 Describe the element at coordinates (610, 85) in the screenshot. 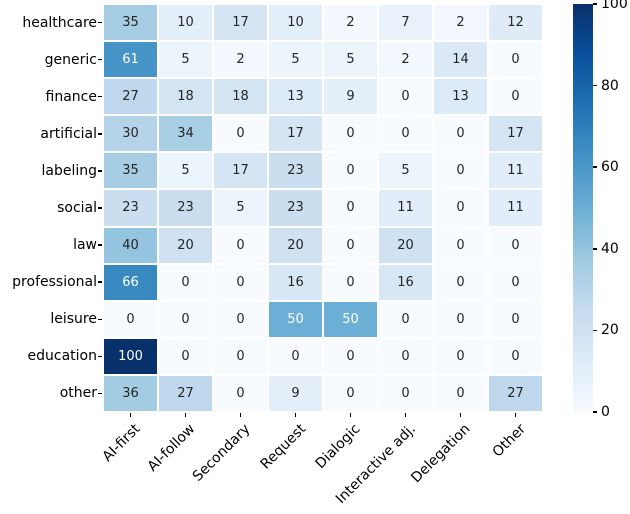

I see `colorbar-tick-label: 80` at that location.